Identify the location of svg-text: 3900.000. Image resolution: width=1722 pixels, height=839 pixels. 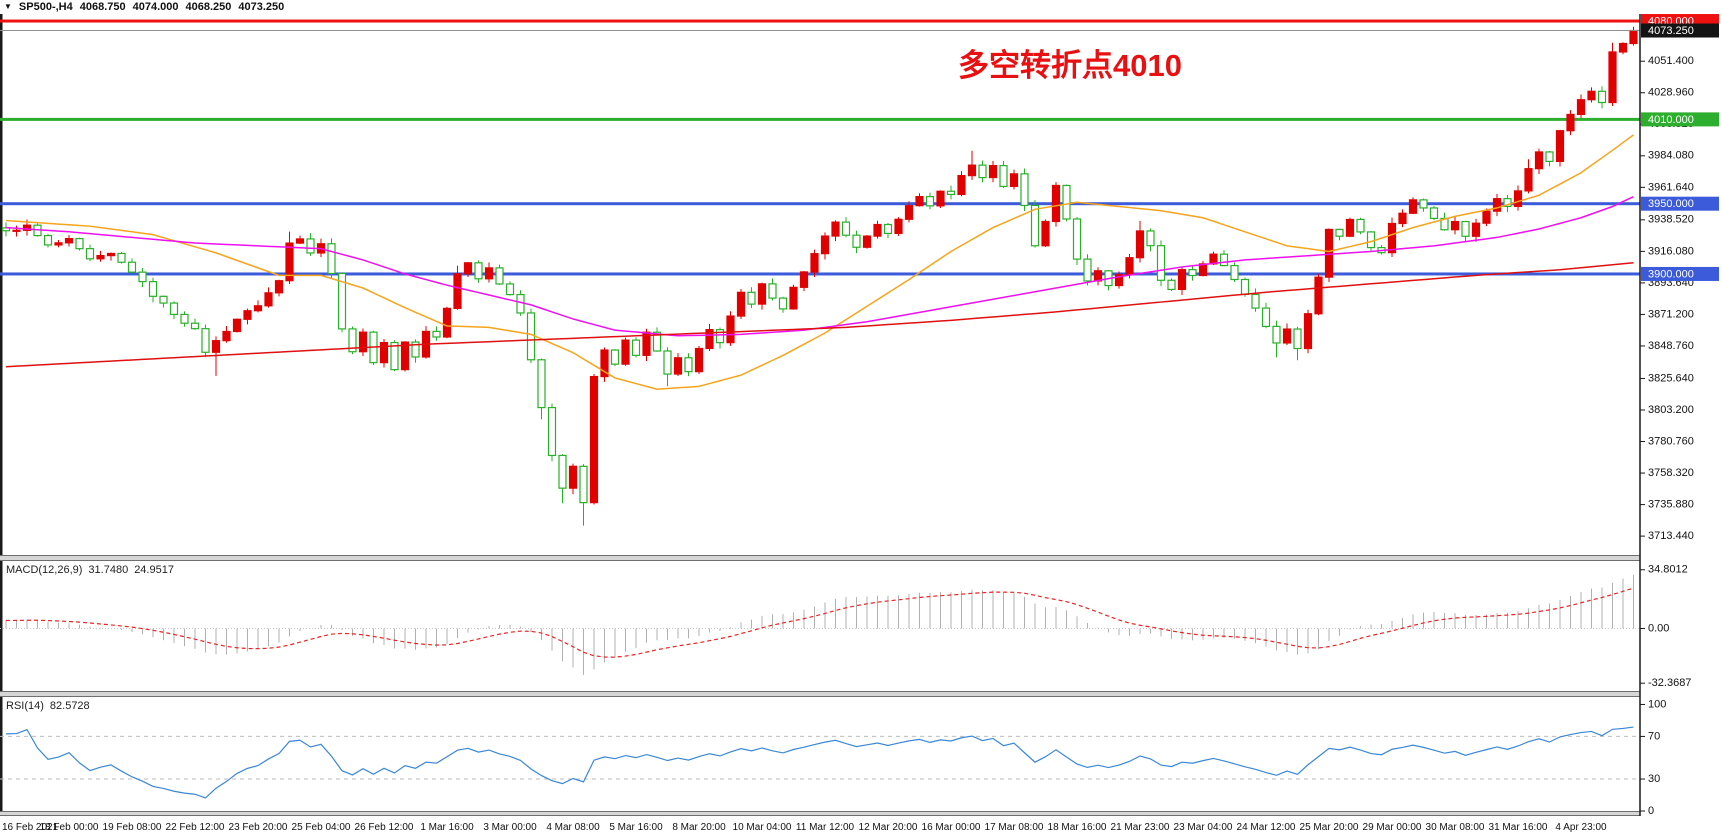
(1671, 274).